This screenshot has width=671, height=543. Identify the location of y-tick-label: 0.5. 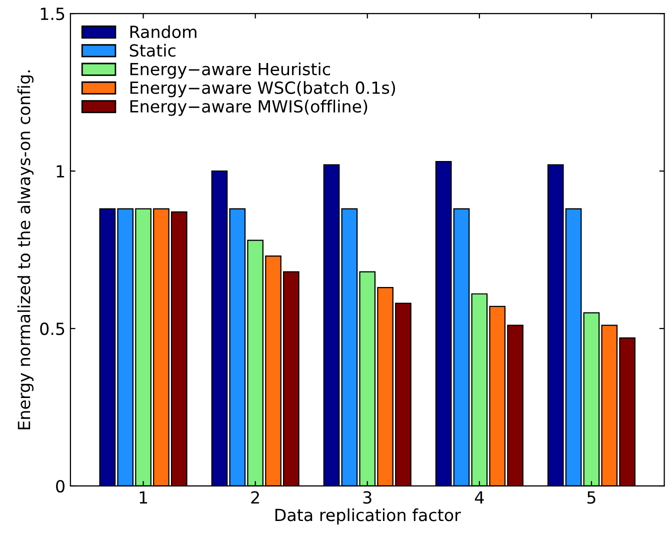
(52, 329).